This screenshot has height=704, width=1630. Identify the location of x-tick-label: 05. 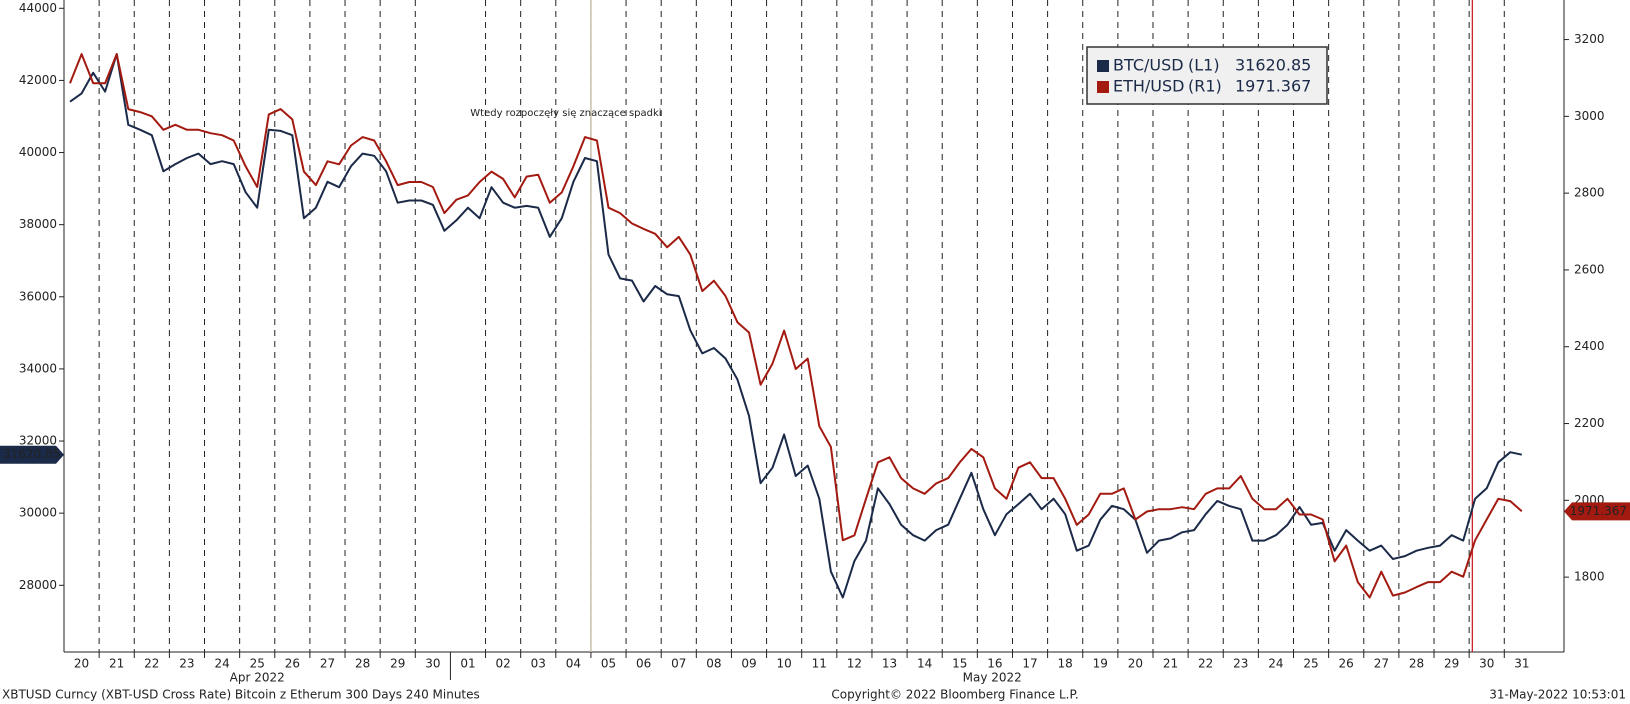
(608, 664).